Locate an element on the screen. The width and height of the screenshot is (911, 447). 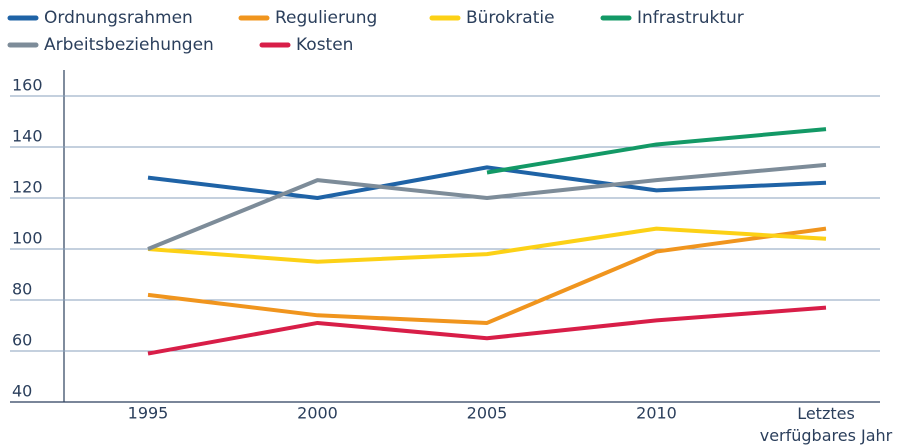
y-tick-label: 160 is located at coordinates (27, 85).